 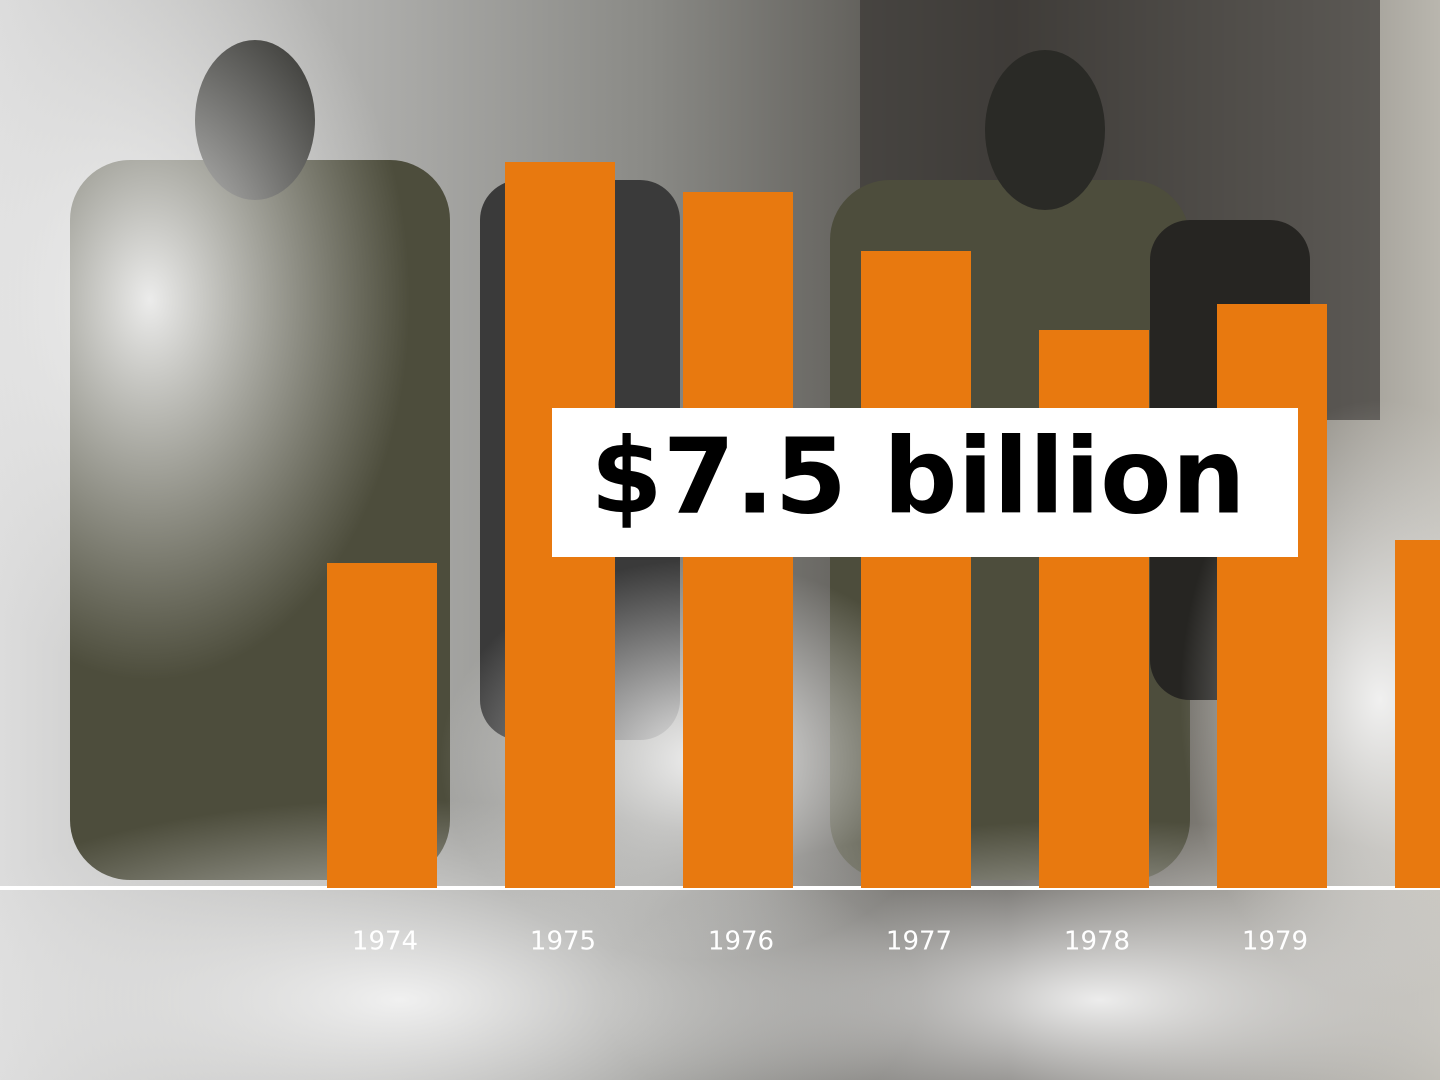 What do you see at coordinates (741, 942) in the screenshot?
I see `x-tick-label: 1976` at bounding box center [741, 942].